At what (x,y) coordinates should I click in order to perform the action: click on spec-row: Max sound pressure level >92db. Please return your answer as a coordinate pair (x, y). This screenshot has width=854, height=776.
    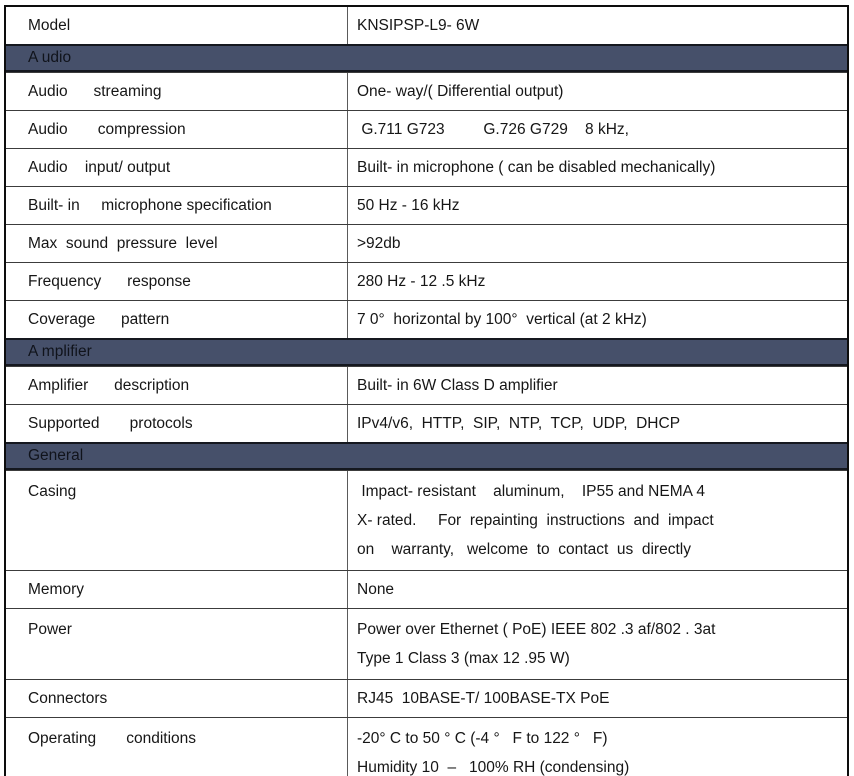
    Looking at the image, I should click on (426, 243).